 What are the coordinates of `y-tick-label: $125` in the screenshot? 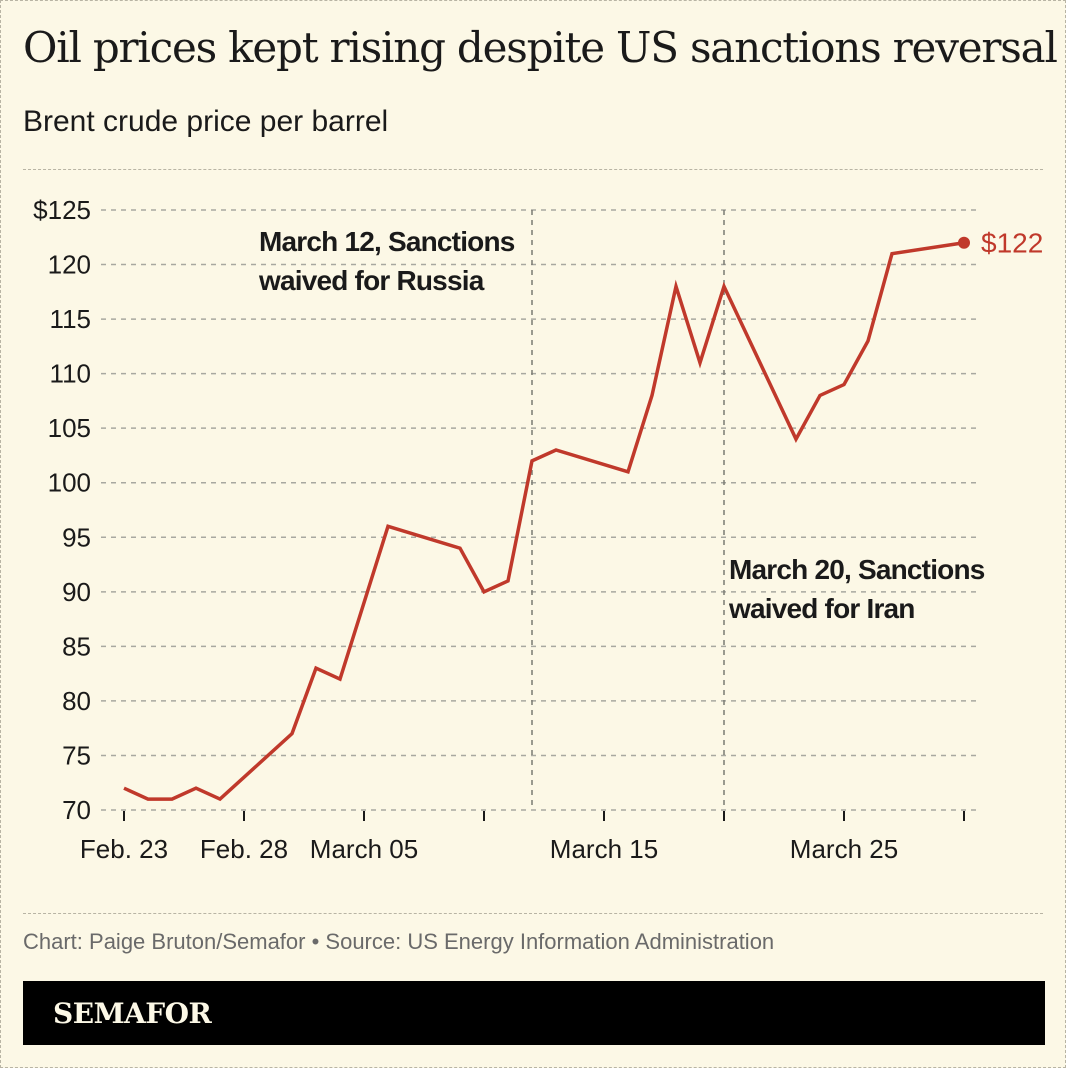 It's located at (62, 210).